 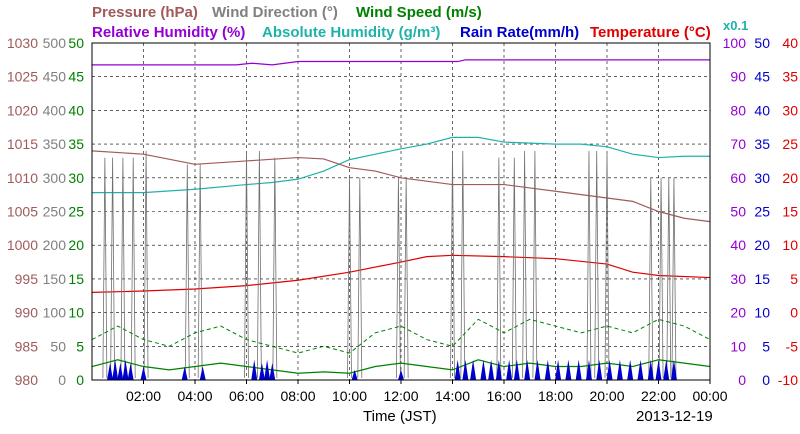 I want to click on legend-temperature: Temperature (°C), so click(x=650, y=32).